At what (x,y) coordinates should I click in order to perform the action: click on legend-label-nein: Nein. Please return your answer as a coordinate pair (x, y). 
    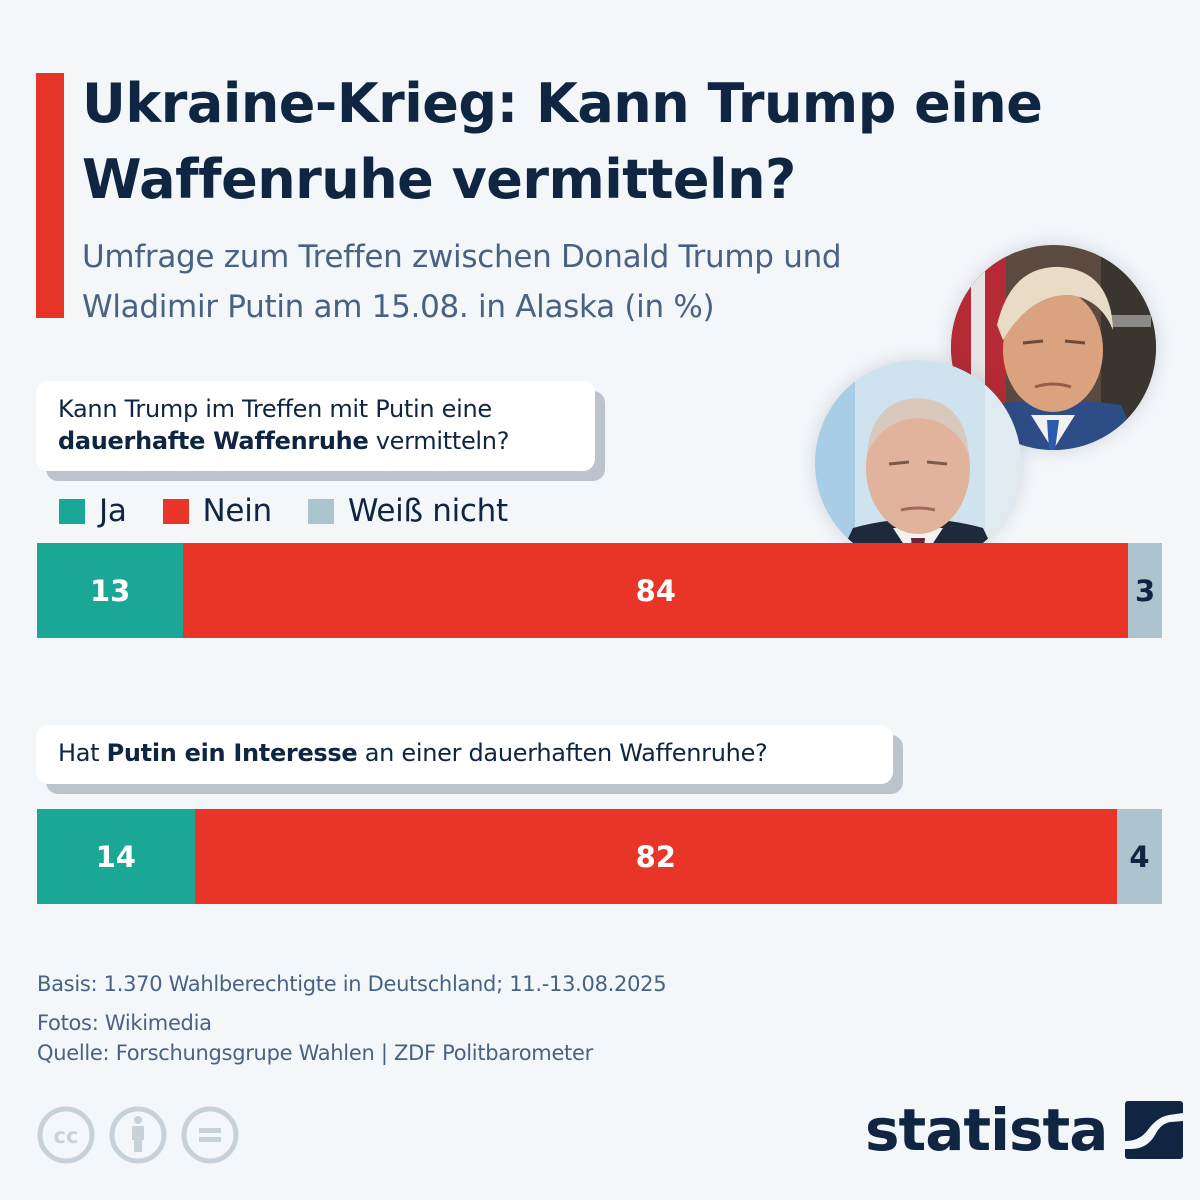
    Looking at the image, I should click on (237, 511).